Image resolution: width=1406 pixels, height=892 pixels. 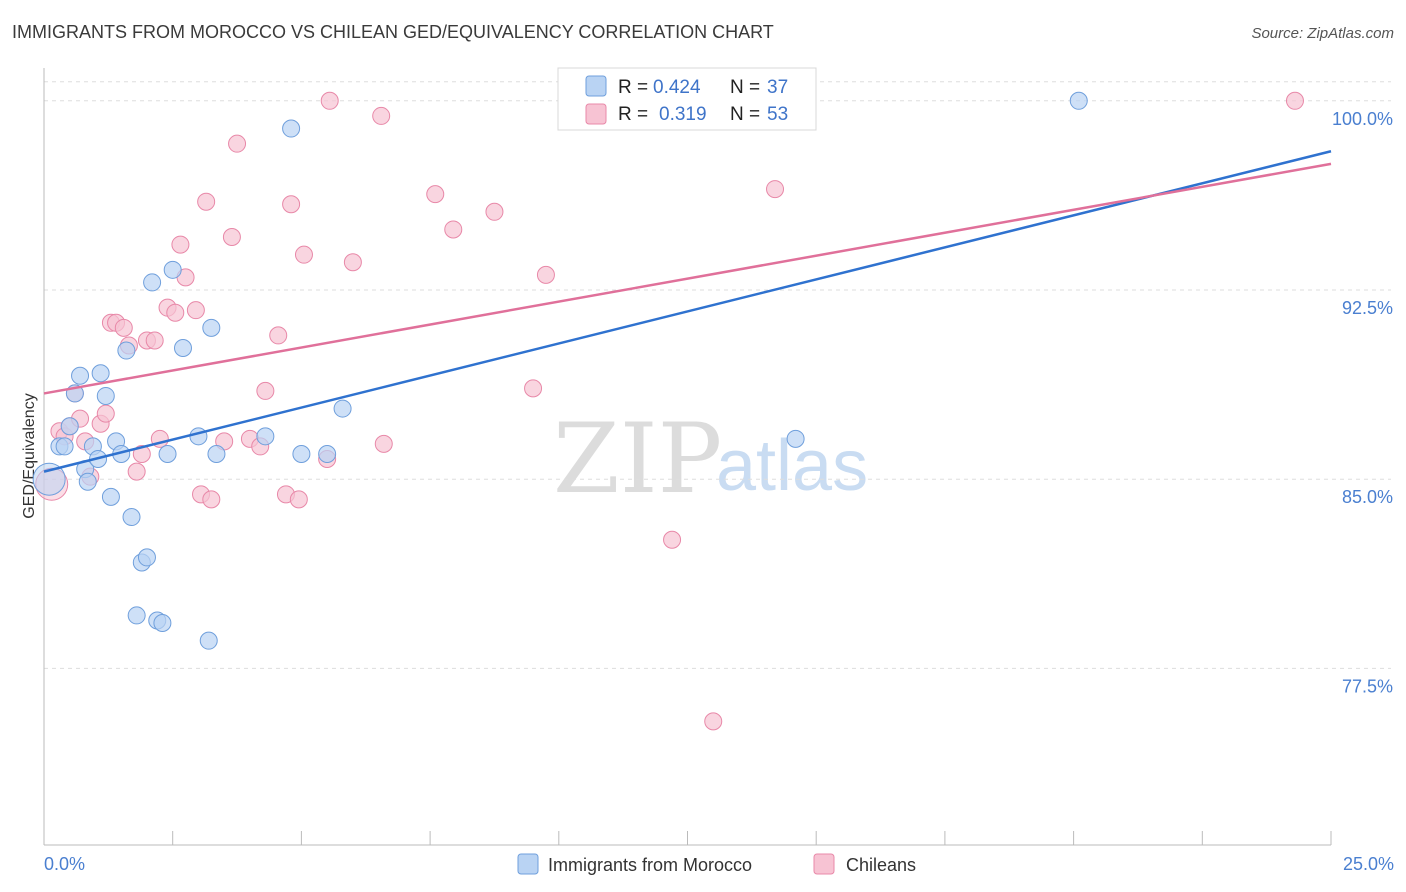 I want to click on y-axis-label: GED/Equivalency, so click(x=29, y=455).